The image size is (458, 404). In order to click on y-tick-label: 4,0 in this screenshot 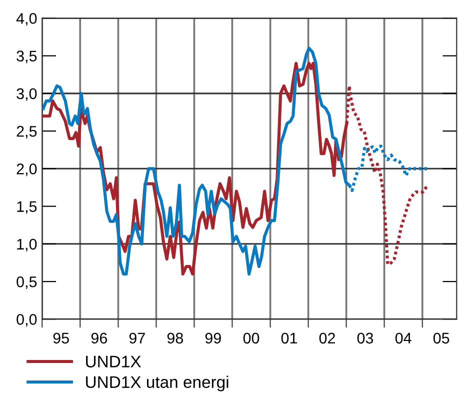, I will do `click(26, 19)`.